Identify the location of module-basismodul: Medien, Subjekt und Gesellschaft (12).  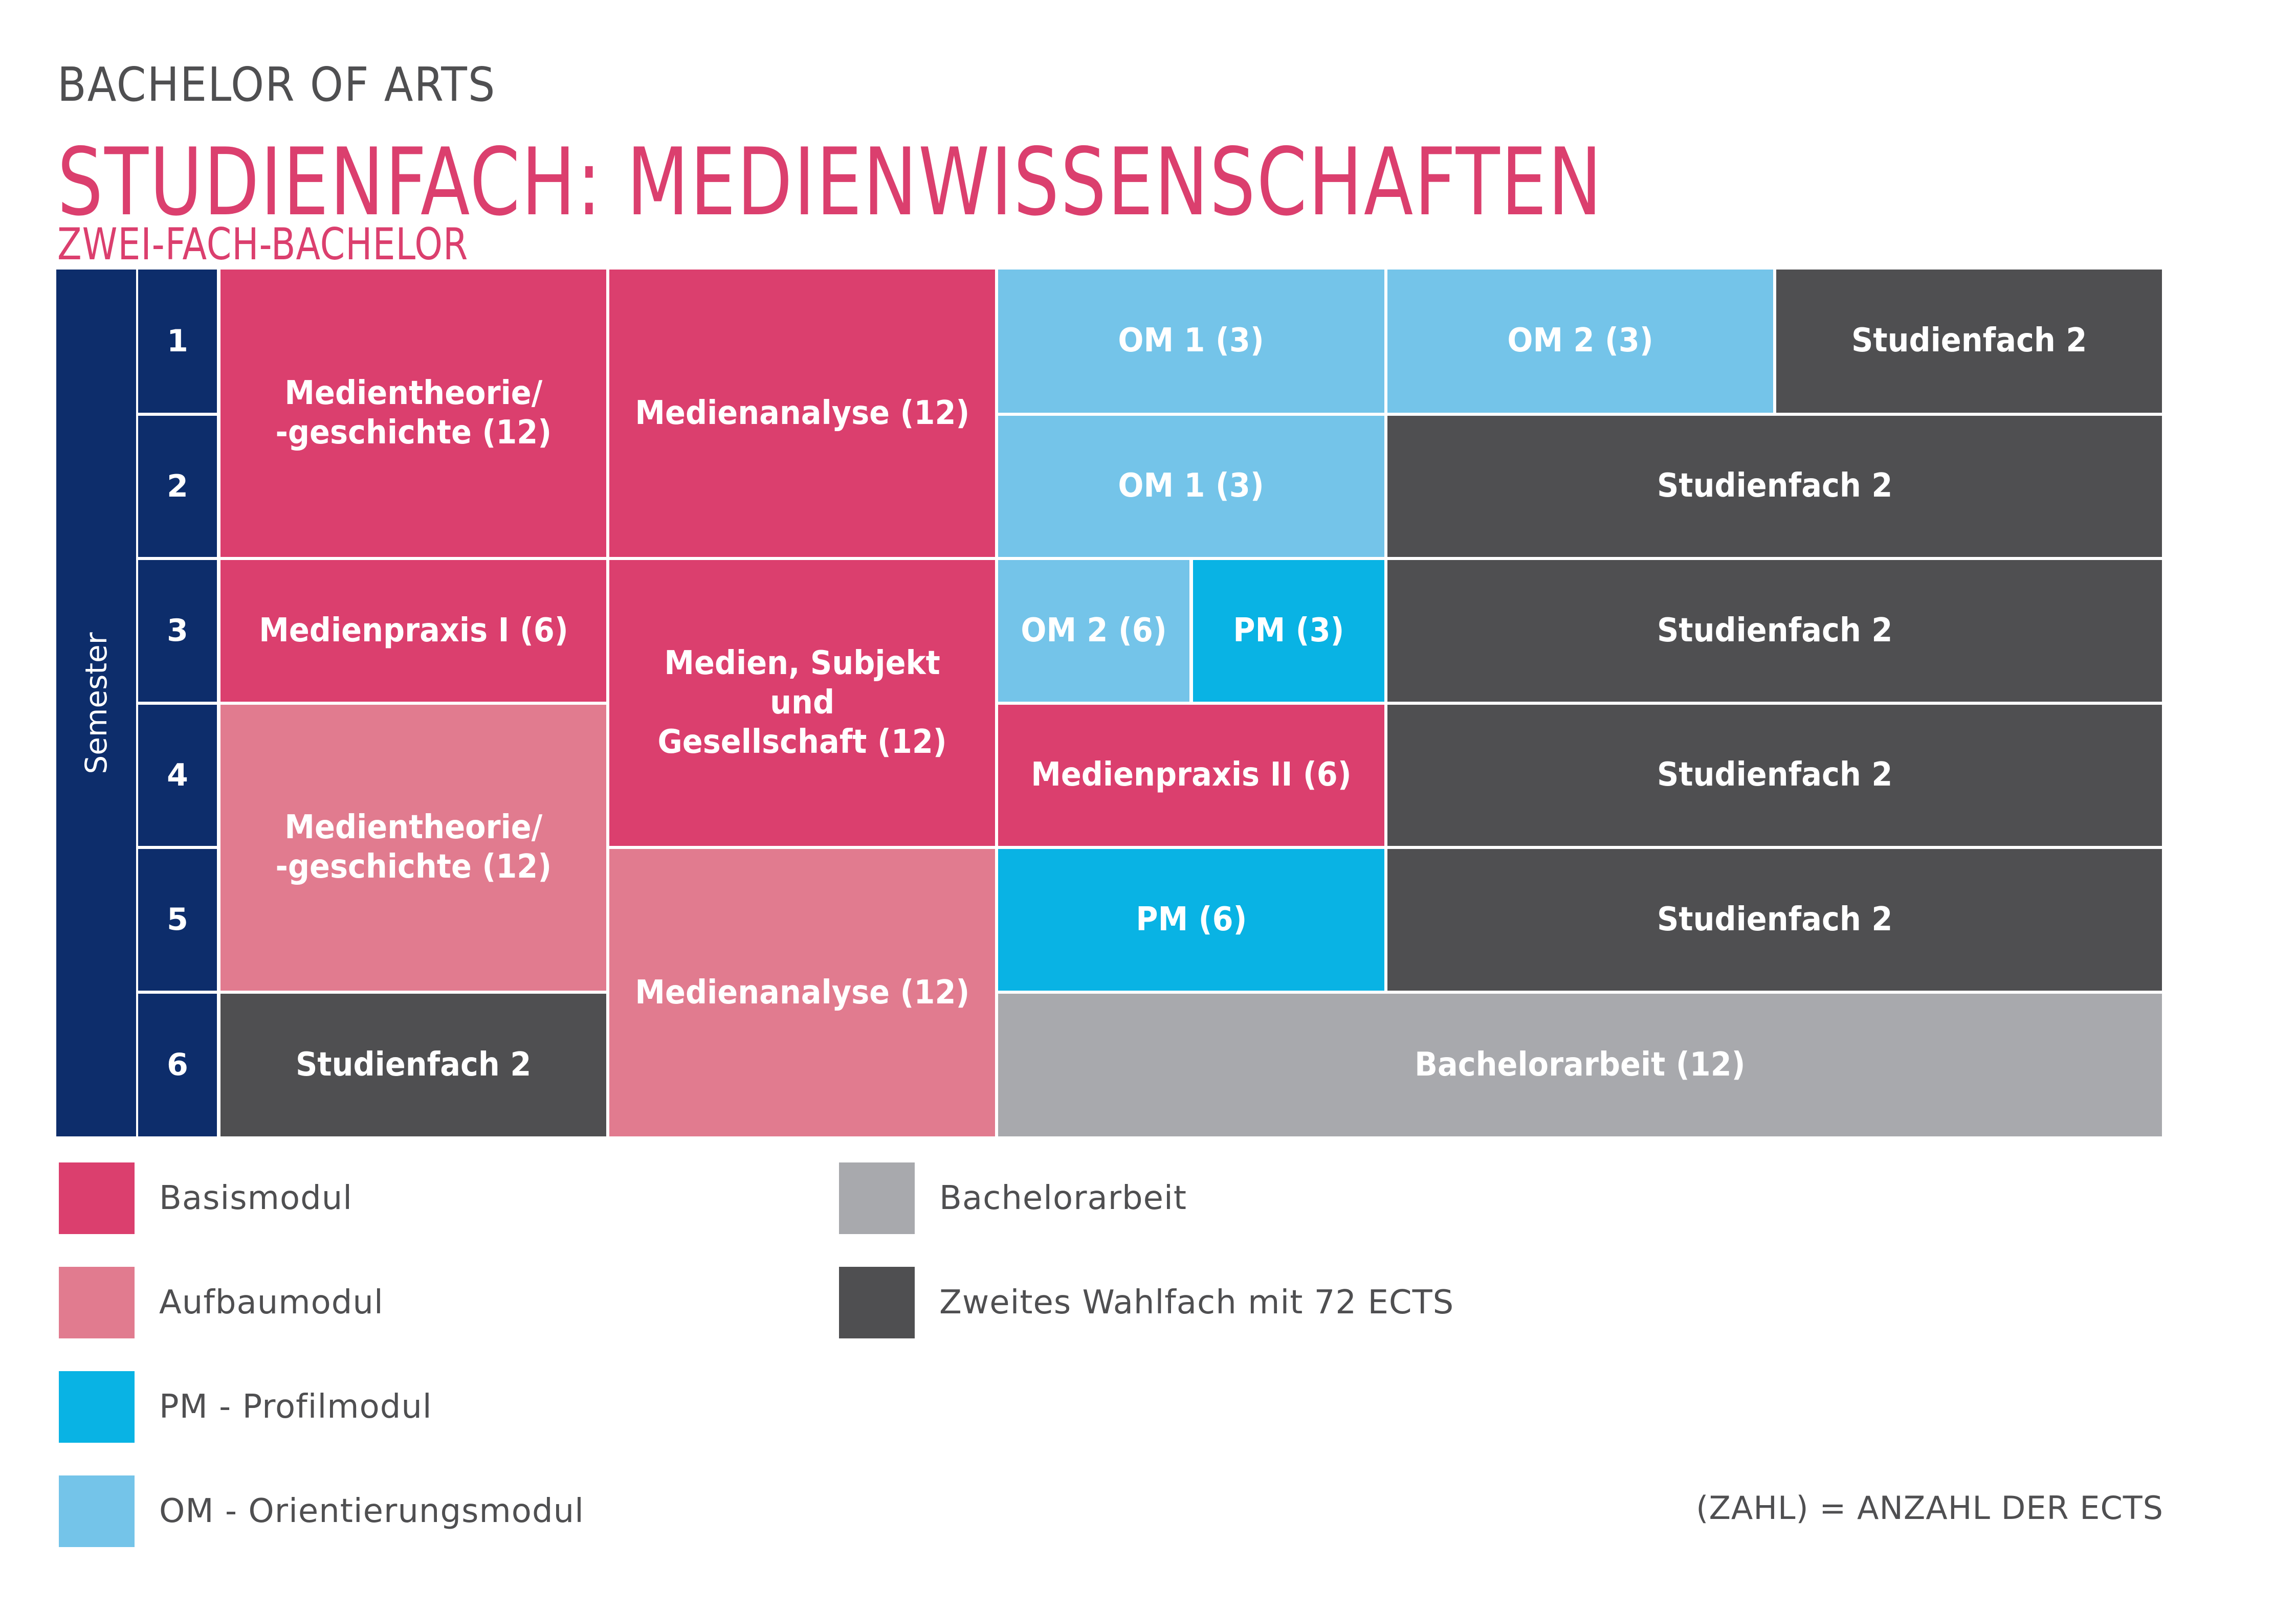
(802, 703).